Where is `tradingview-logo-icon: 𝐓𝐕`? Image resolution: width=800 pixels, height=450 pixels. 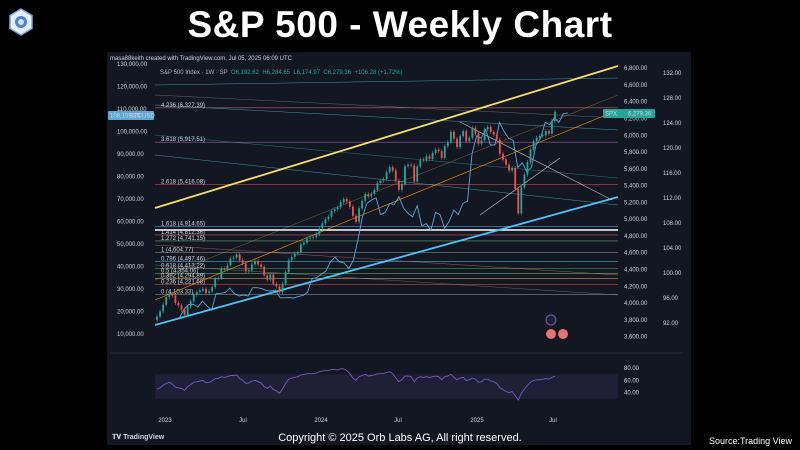
tradingview-logo-icon: 𝐓𝐕 is located at coordinates (118, 437).